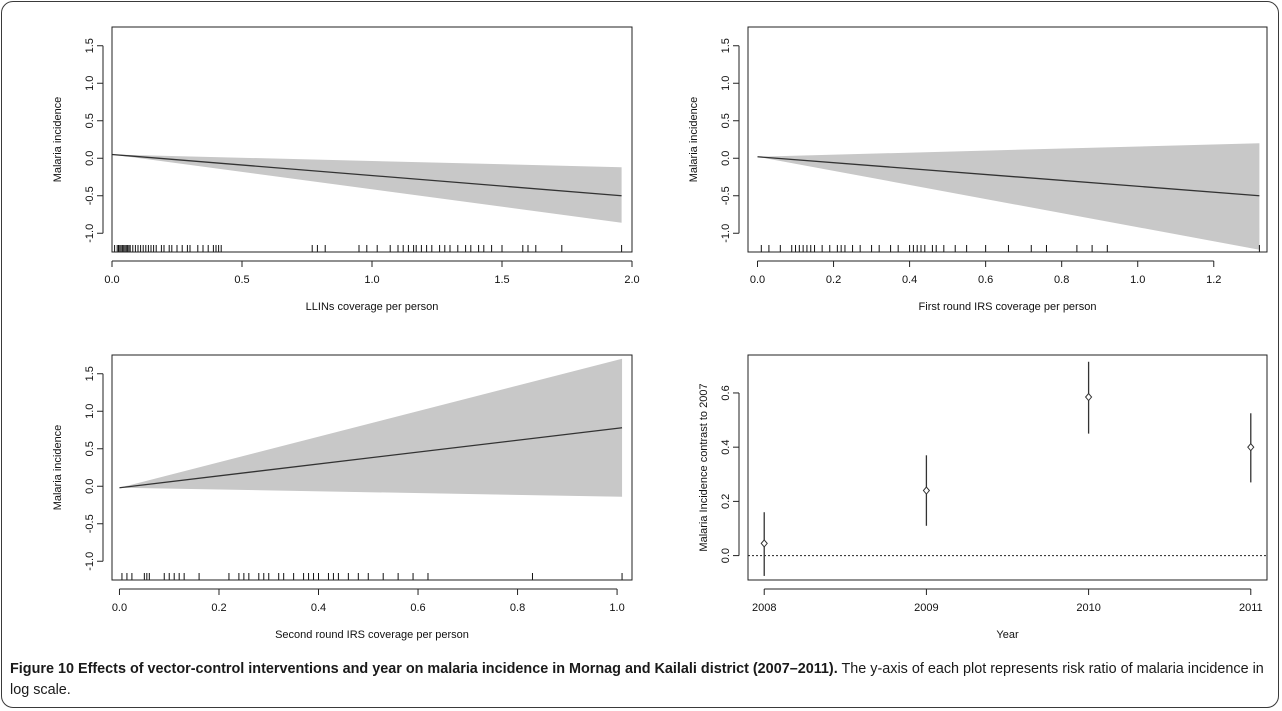  What do you see at coordinates (1088, 608) in the screenshot?
I see `x-tick-label: 2010` at bounding box center [1088, 608].